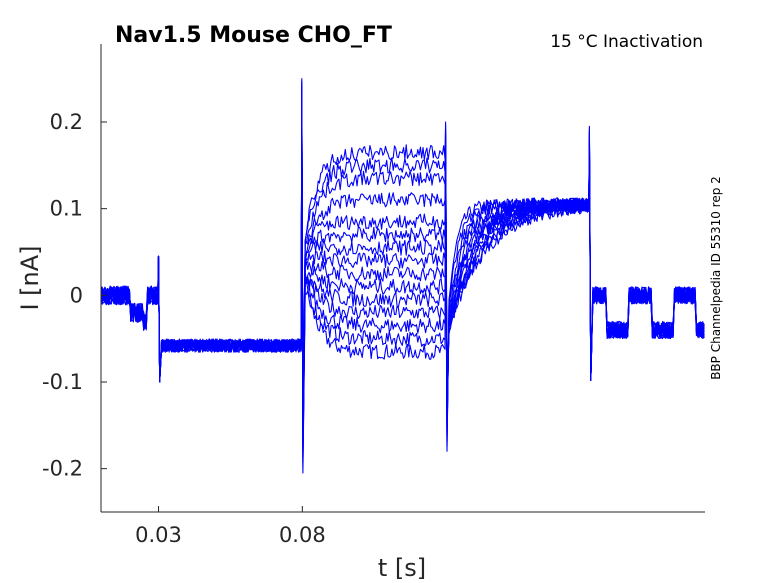 The image size is (778, 583). I want to click on chart-subtitle: 15 °C Inactivation, so click(626, 42).